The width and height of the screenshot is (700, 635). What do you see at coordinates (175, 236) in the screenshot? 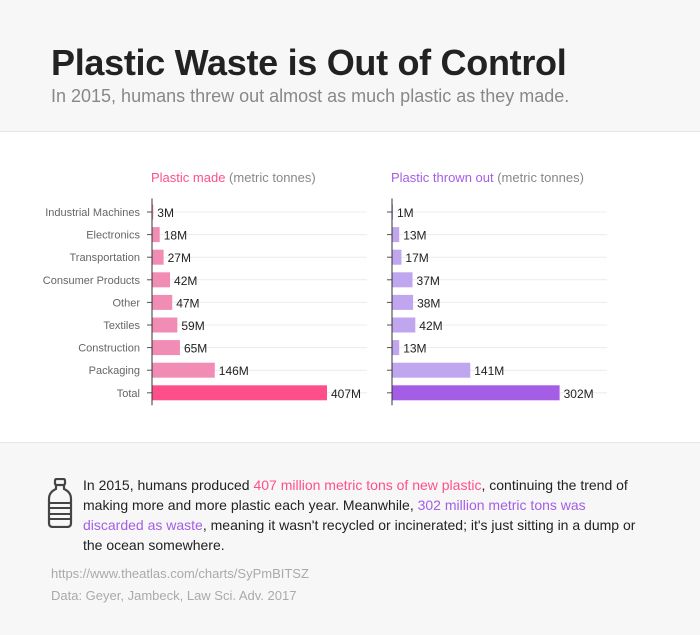
I see `bar-value-label: 18M` at bounding box center [175, 236].